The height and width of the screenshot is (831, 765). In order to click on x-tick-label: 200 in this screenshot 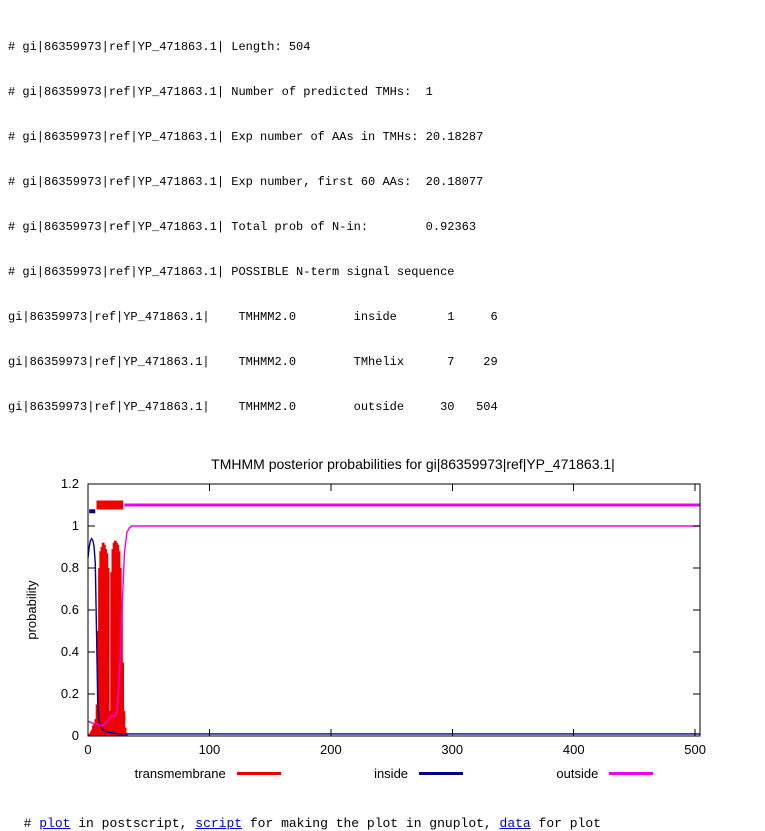, I will do `click(331, 749)`.